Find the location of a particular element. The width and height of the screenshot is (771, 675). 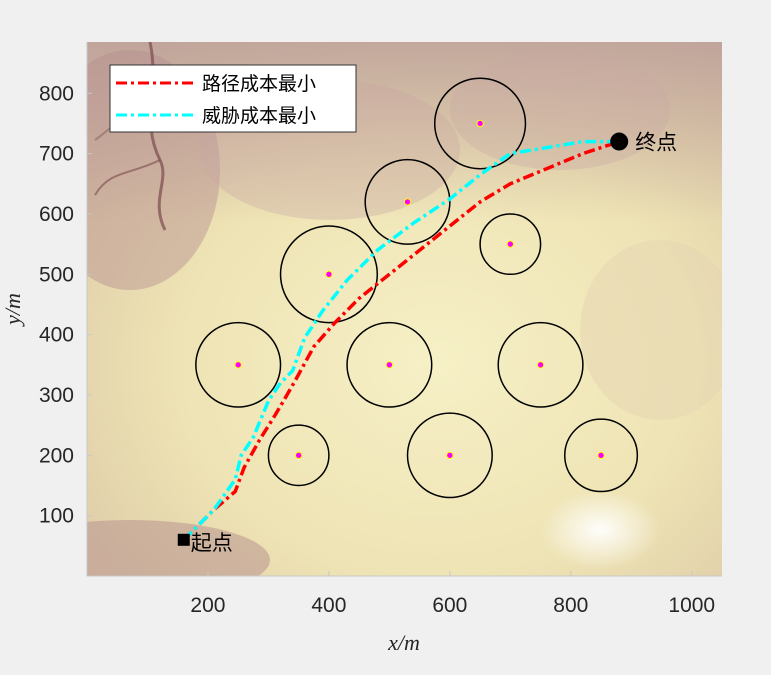

y-tick-label: 300 is located at coordinates (56, 395).